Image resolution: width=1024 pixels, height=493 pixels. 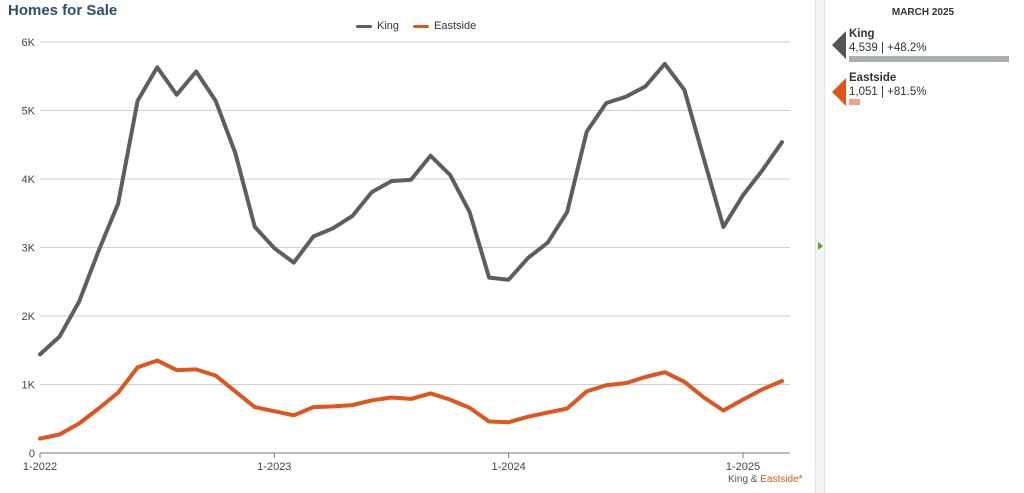 What do you see at coordinates (388, 26) in the screenshot?
I see `legend-label-king: King` at bounding box center [388, 26].